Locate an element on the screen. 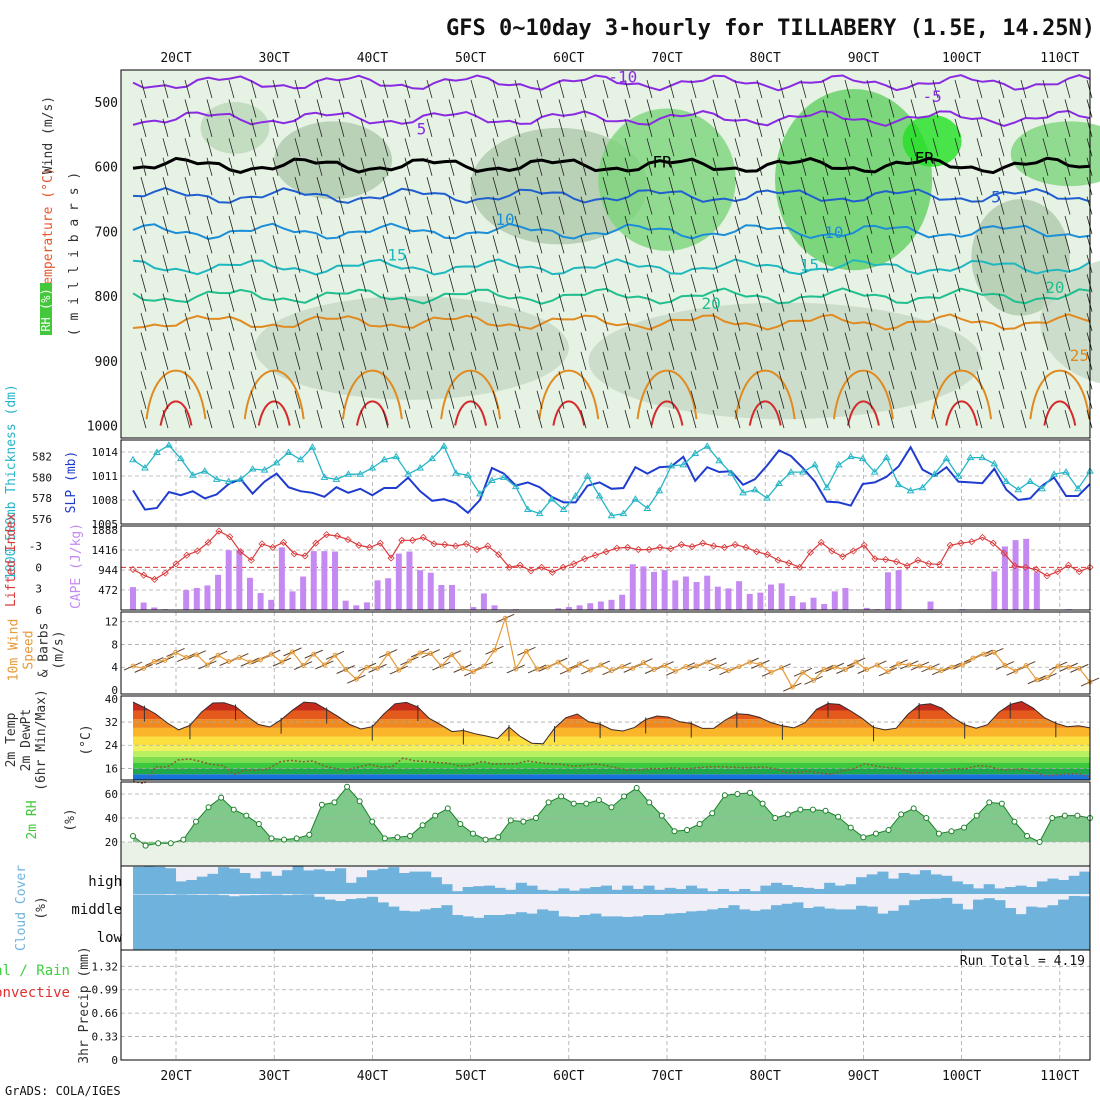 The image size is (1100, 1100). pressure-tick-label: 500 is located at coordinates (106, 103).